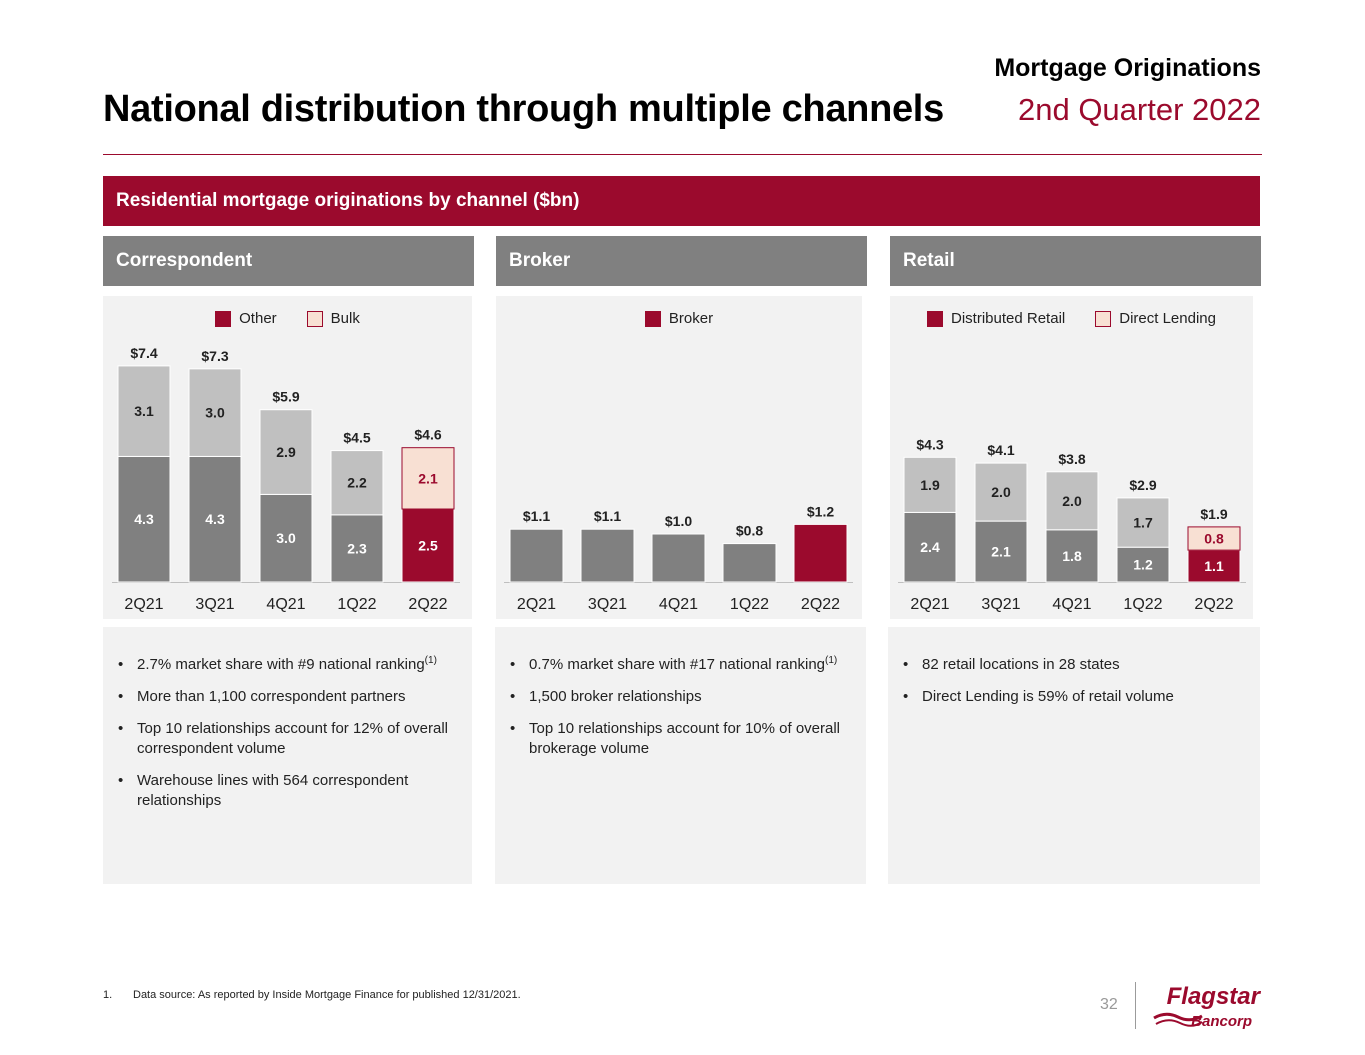 This screenshot has width=1365, height=1055. I want to click on chart-legend: Broker, so click(679, 318).